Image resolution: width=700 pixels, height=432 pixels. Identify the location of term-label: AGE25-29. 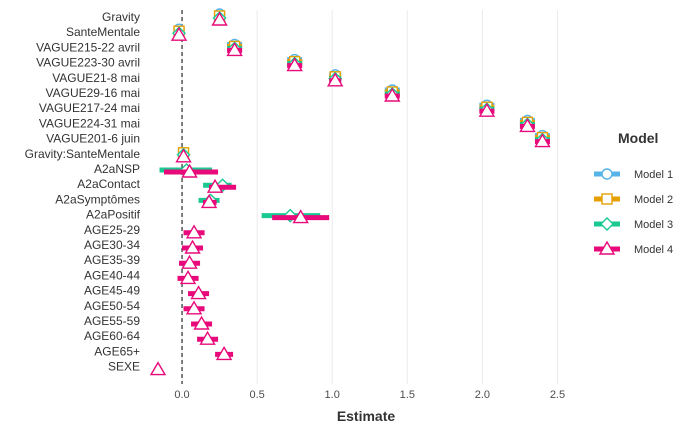
(112, 230).